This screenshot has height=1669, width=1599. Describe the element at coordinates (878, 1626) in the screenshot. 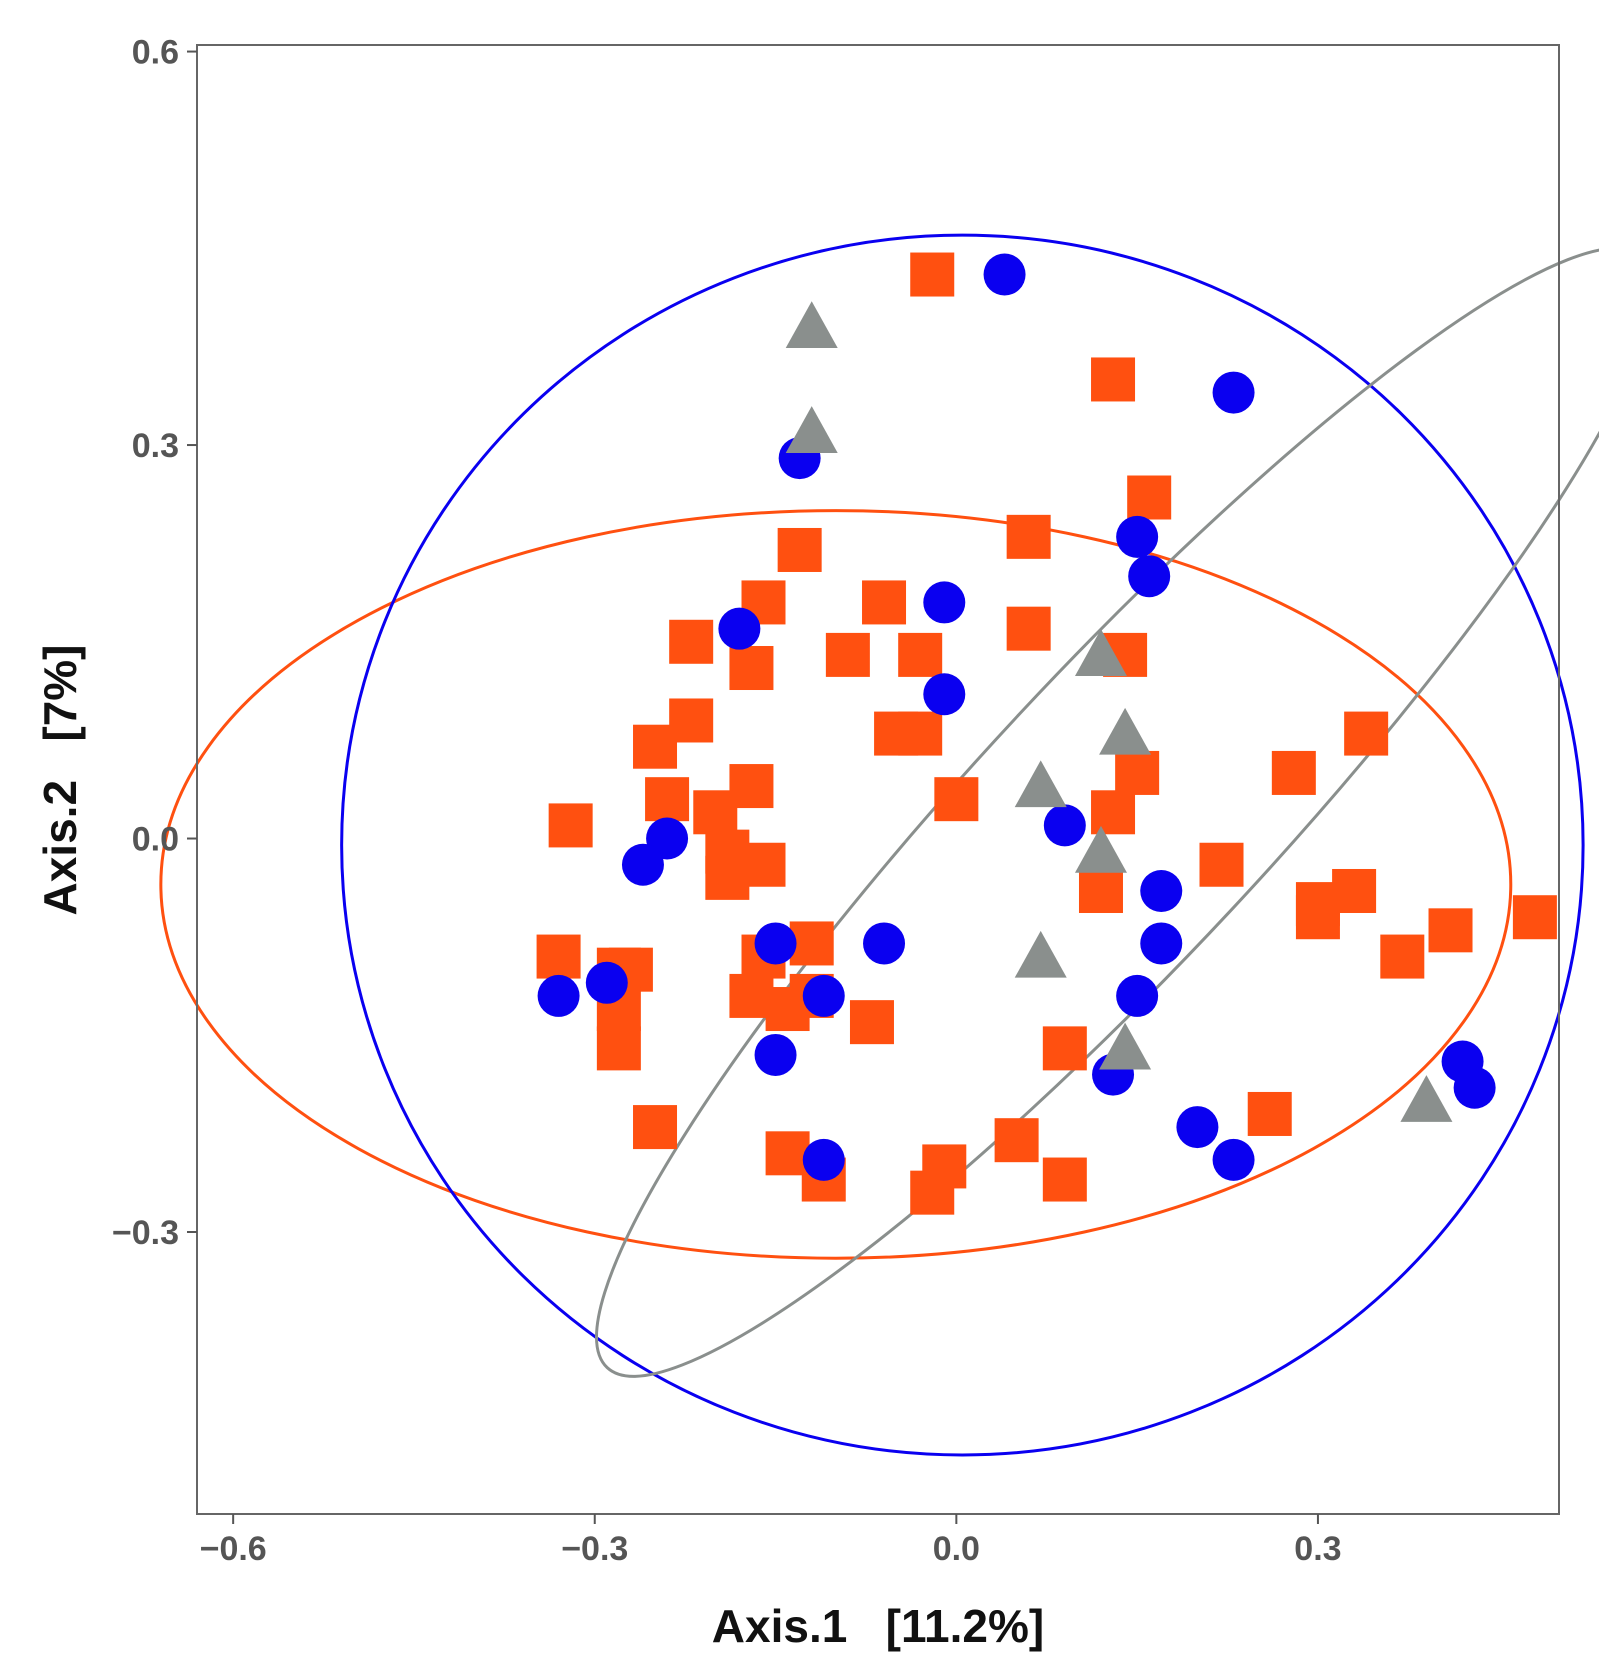

I see `x-axis-title: Axis.1 [11.2%]` at that location.